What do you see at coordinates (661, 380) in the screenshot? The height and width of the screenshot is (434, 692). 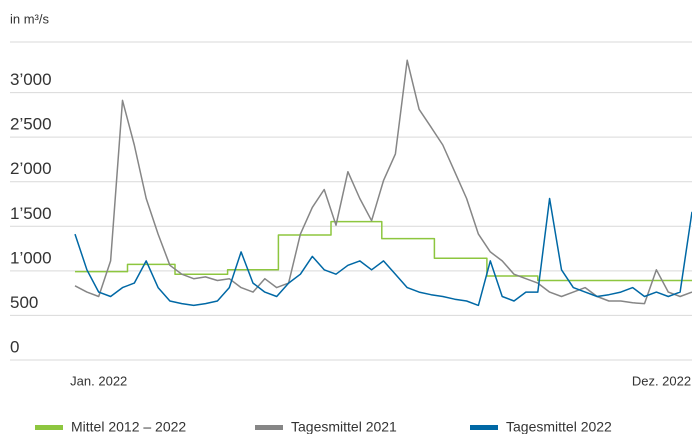 I see `x-tick-label: Dez. 2022` at bounding box center [661, 380].